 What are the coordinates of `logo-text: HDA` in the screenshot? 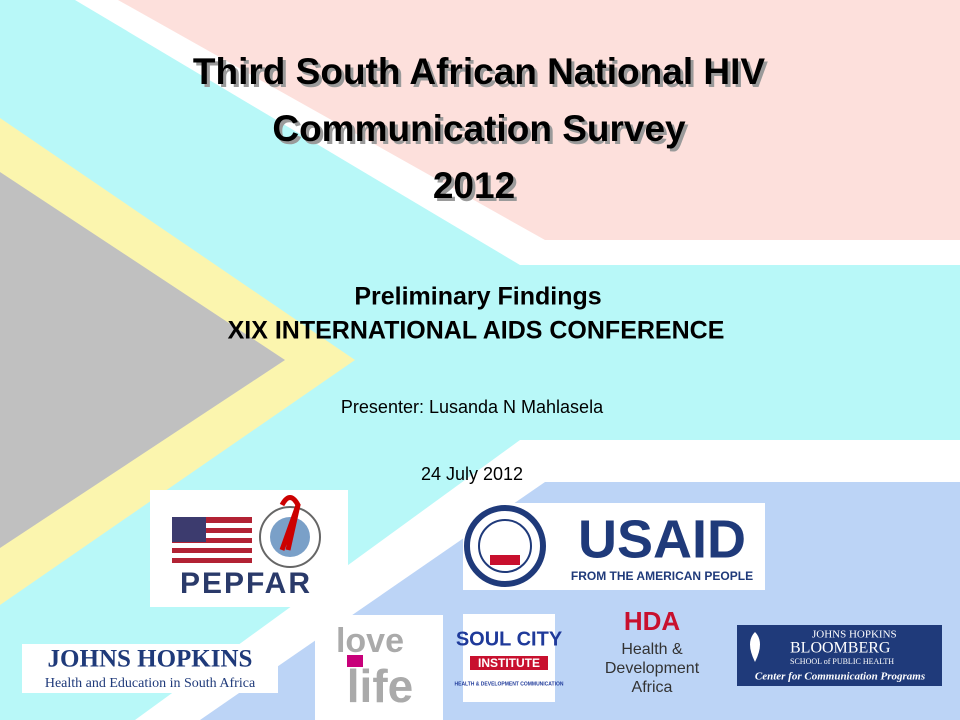 It's located at (652, 621).